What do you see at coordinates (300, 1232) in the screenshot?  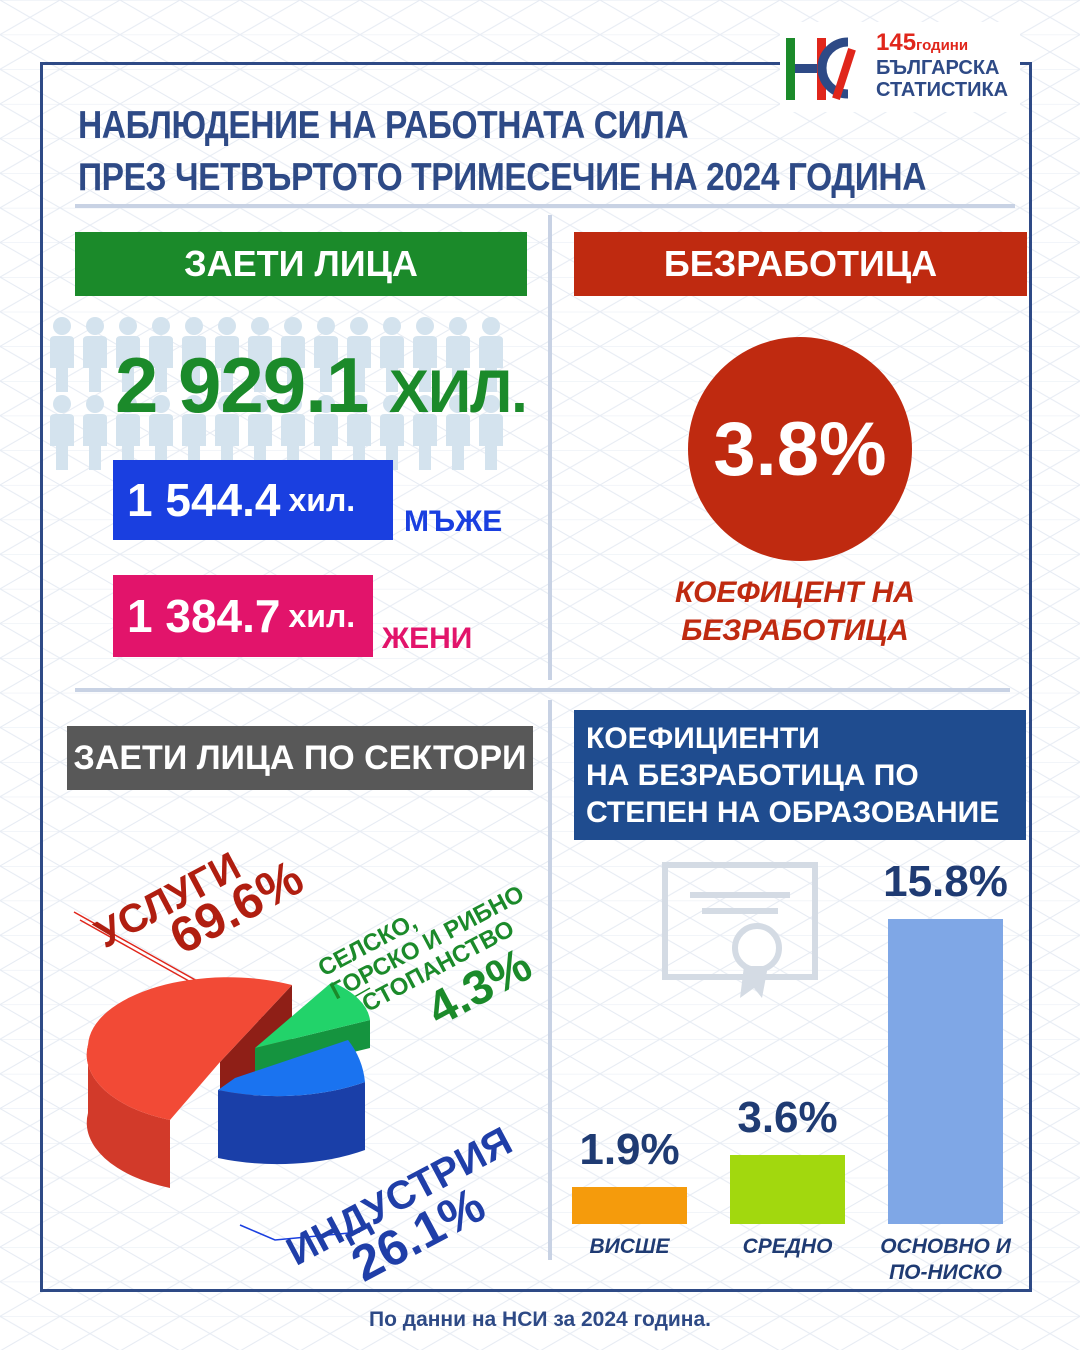 I see `industry-leader-line` at bounding box center [300, 1232].